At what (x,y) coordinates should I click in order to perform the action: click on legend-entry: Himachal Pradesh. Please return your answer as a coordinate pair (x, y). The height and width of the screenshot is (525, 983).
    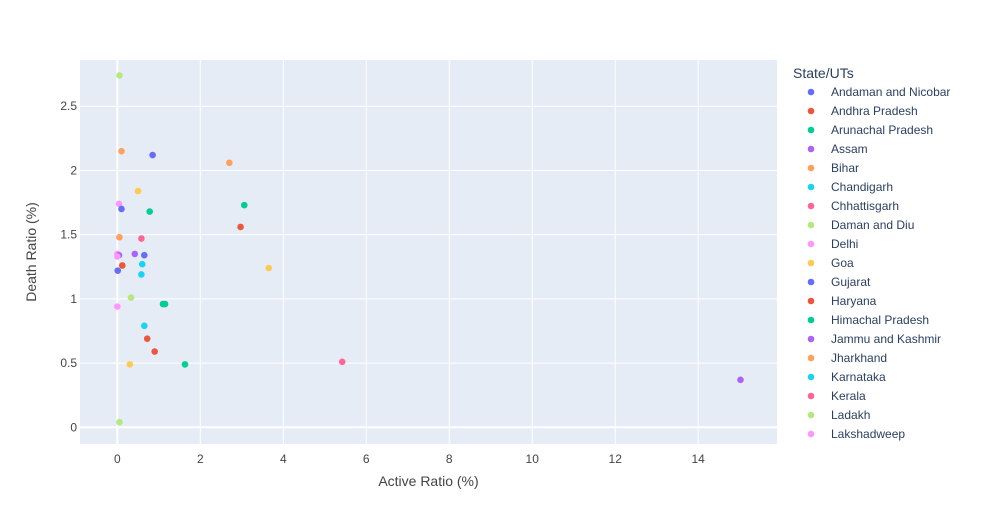
    Looking at the image, I should click on (880, 320).